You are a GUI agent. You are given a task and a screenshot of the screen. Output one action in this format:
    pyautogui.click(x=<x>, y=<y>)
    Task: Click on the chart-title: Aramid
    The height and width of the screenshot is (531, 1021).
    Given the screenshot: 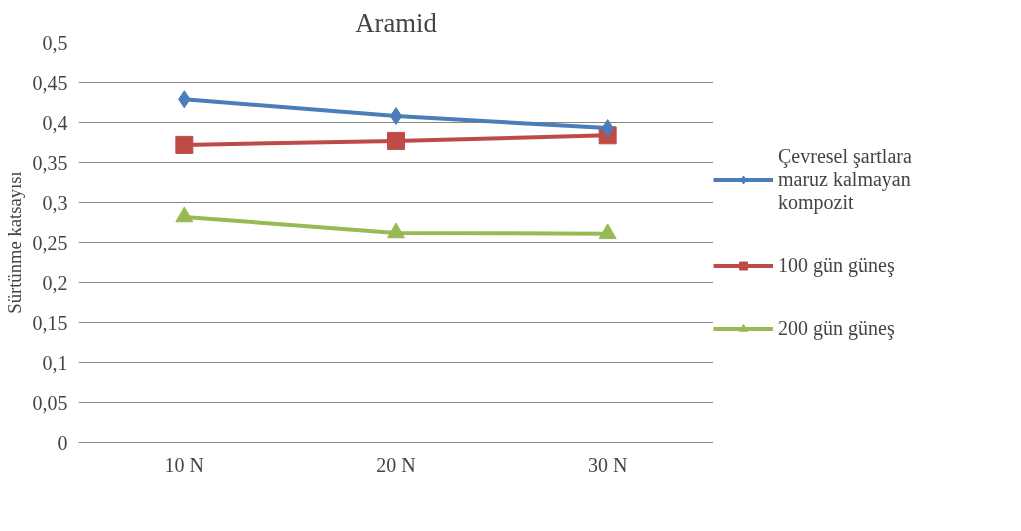 What is the action you would take?
    pyautogui.click(x=396, y=22)
    